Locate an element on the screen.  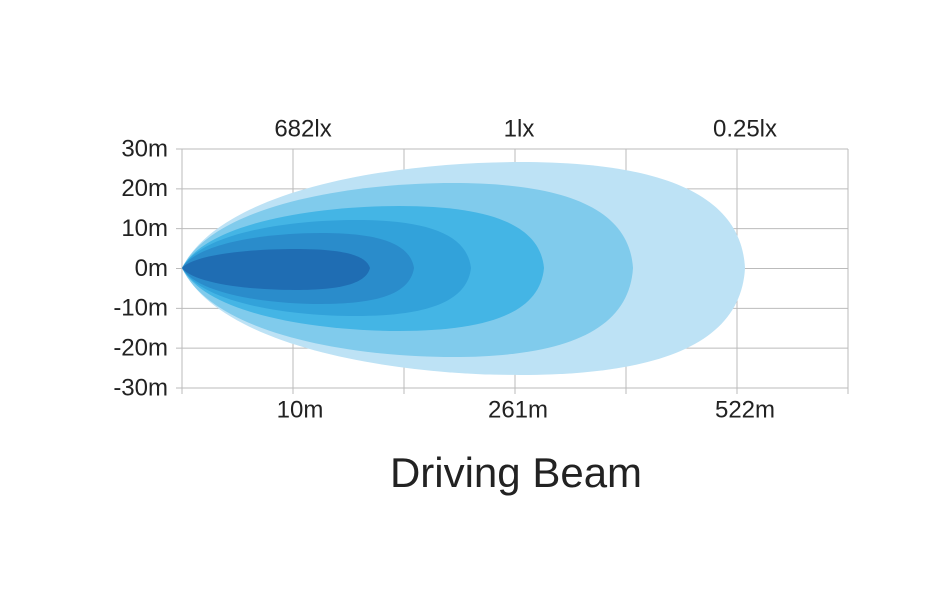
y-axis-label: 10m is located at coordinates (144, 228).